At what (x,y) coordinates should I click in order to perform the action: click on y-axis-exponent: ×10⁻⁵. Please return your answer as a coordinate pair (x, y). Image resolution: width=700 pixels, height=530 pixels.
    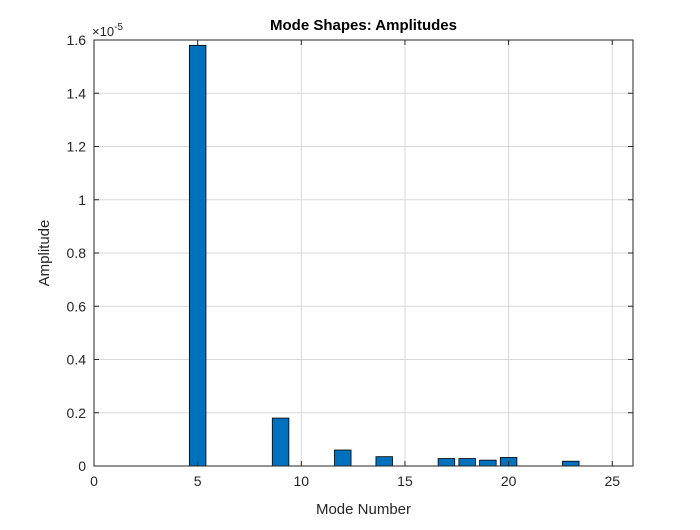
    Looking at the image, I should click on (107, 30).